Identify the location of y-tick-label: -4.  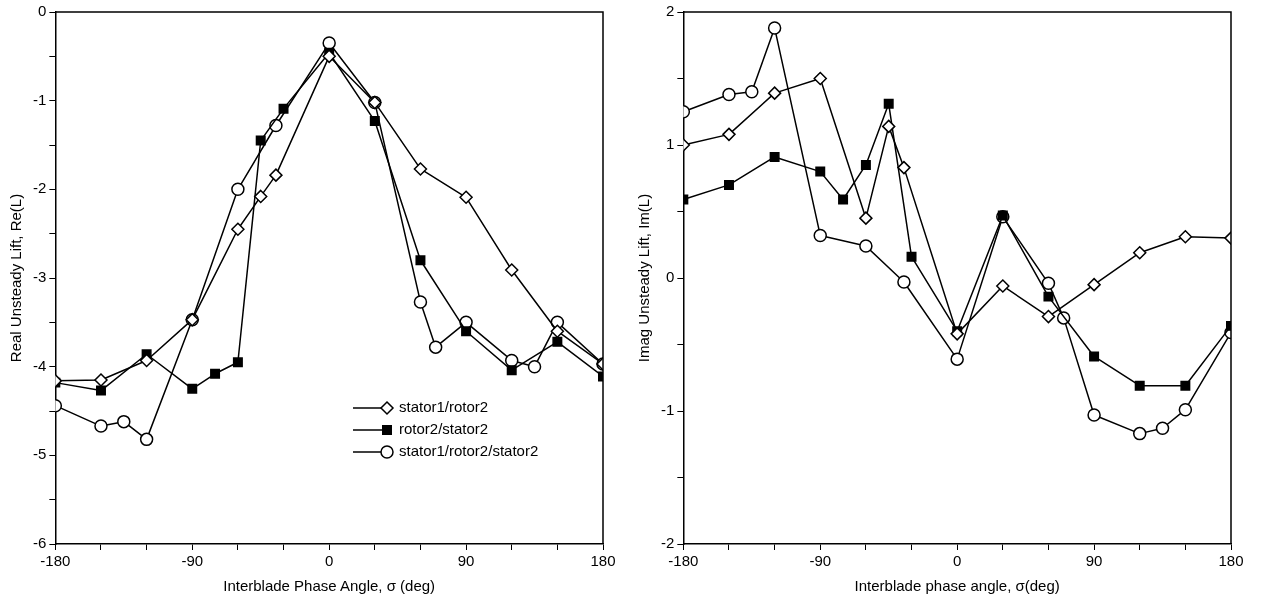
(39, 365).